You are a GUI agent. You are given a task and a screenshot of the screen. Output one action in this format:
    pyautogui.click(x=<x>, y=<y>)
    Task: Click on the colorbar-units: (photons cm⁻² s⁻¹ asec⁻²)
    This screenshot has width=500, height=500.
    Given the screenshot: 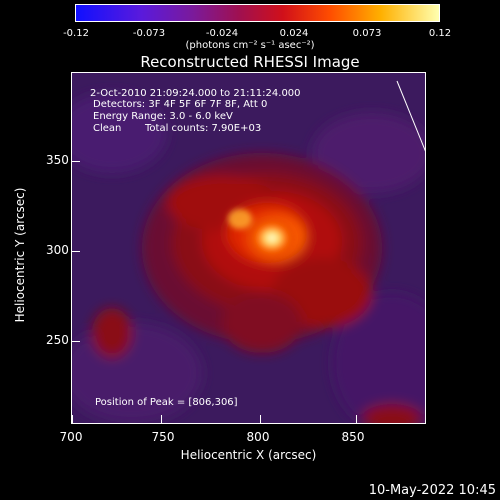 What is the action you would take?
    pyautogui.click(x=250, y=45)
    